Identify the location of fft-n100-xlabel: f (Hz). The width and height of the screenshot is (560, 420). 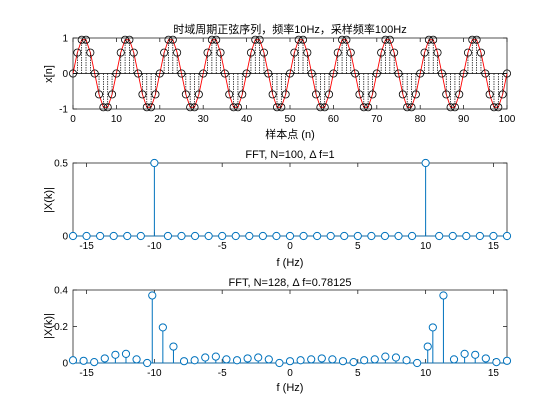
(290, 263).